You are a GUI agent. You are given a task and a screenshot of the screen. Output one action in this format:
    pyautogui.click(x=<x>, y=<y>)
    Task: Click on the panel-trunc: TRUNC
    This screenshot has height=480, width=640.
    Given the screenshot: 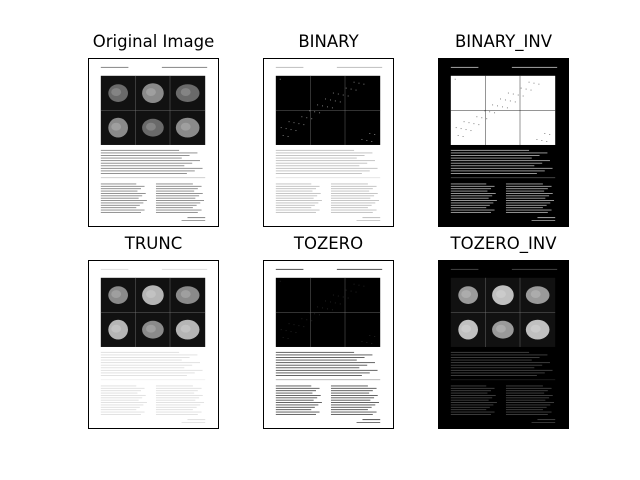 What is the action you would take?
    pyautogui.click(x=153, y=332)
    